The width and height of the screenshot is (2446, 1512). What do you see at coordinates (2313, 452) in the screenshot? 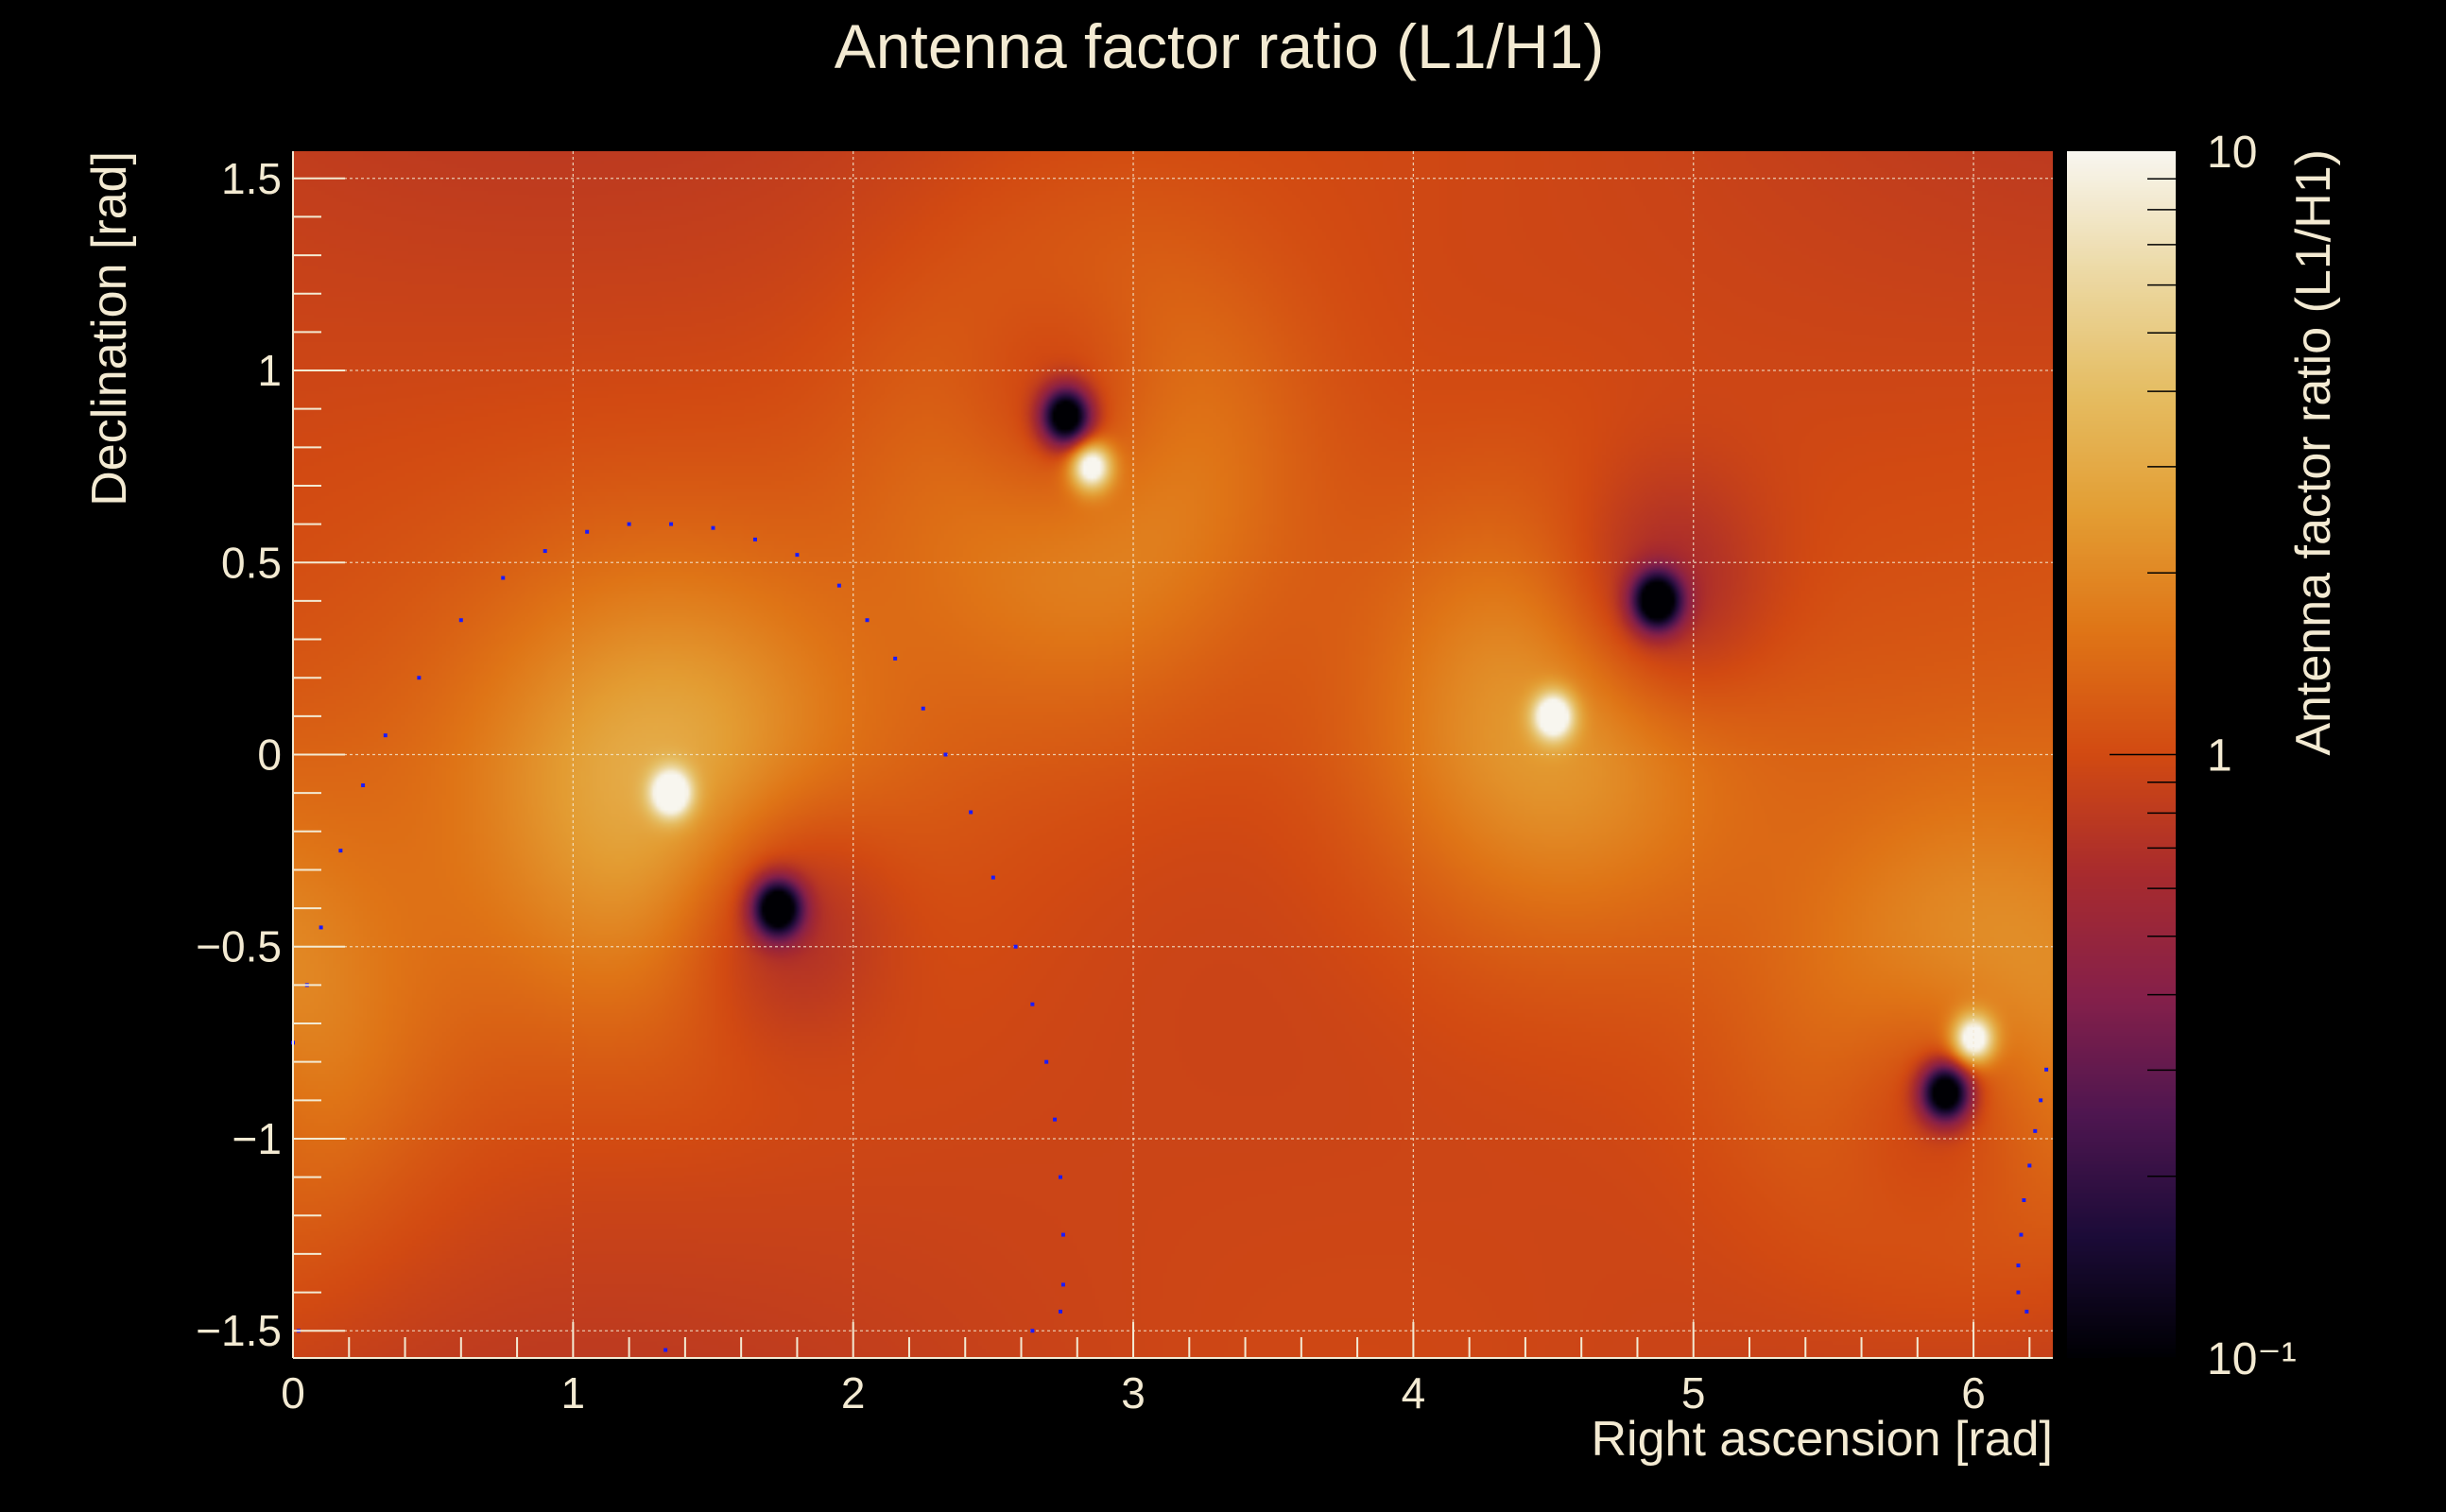
I see `colorbar-label: Antenna factor ratio (L1/H1)` at bounding box center [2313, 452].